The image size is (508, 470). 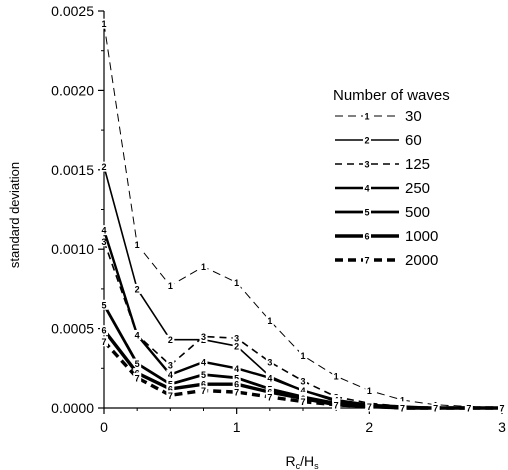 What do you see at coordinates (417, 164) in the screenshot?
I see `legend-label: 125` at bounding box center [417, 164].